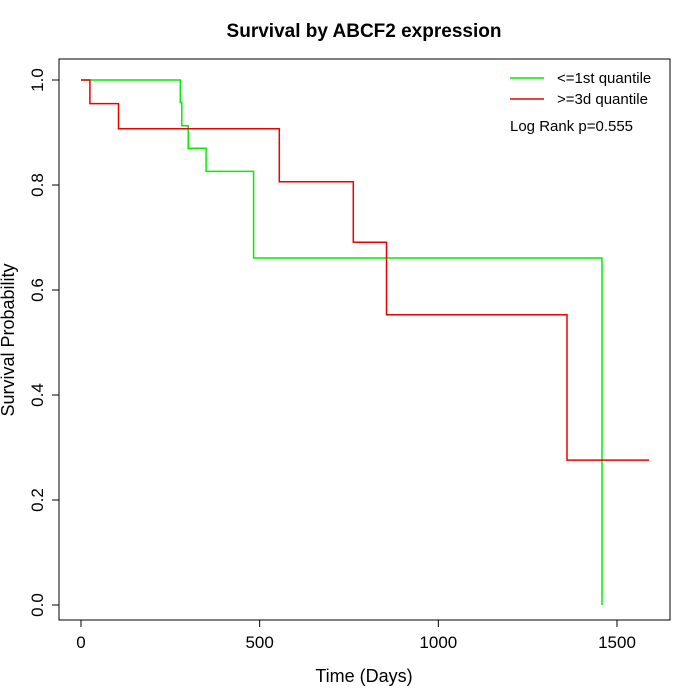 This screenshot has height=700, width=700. I want to click on y-axis-label: Survival Probability, so click(9, 339).